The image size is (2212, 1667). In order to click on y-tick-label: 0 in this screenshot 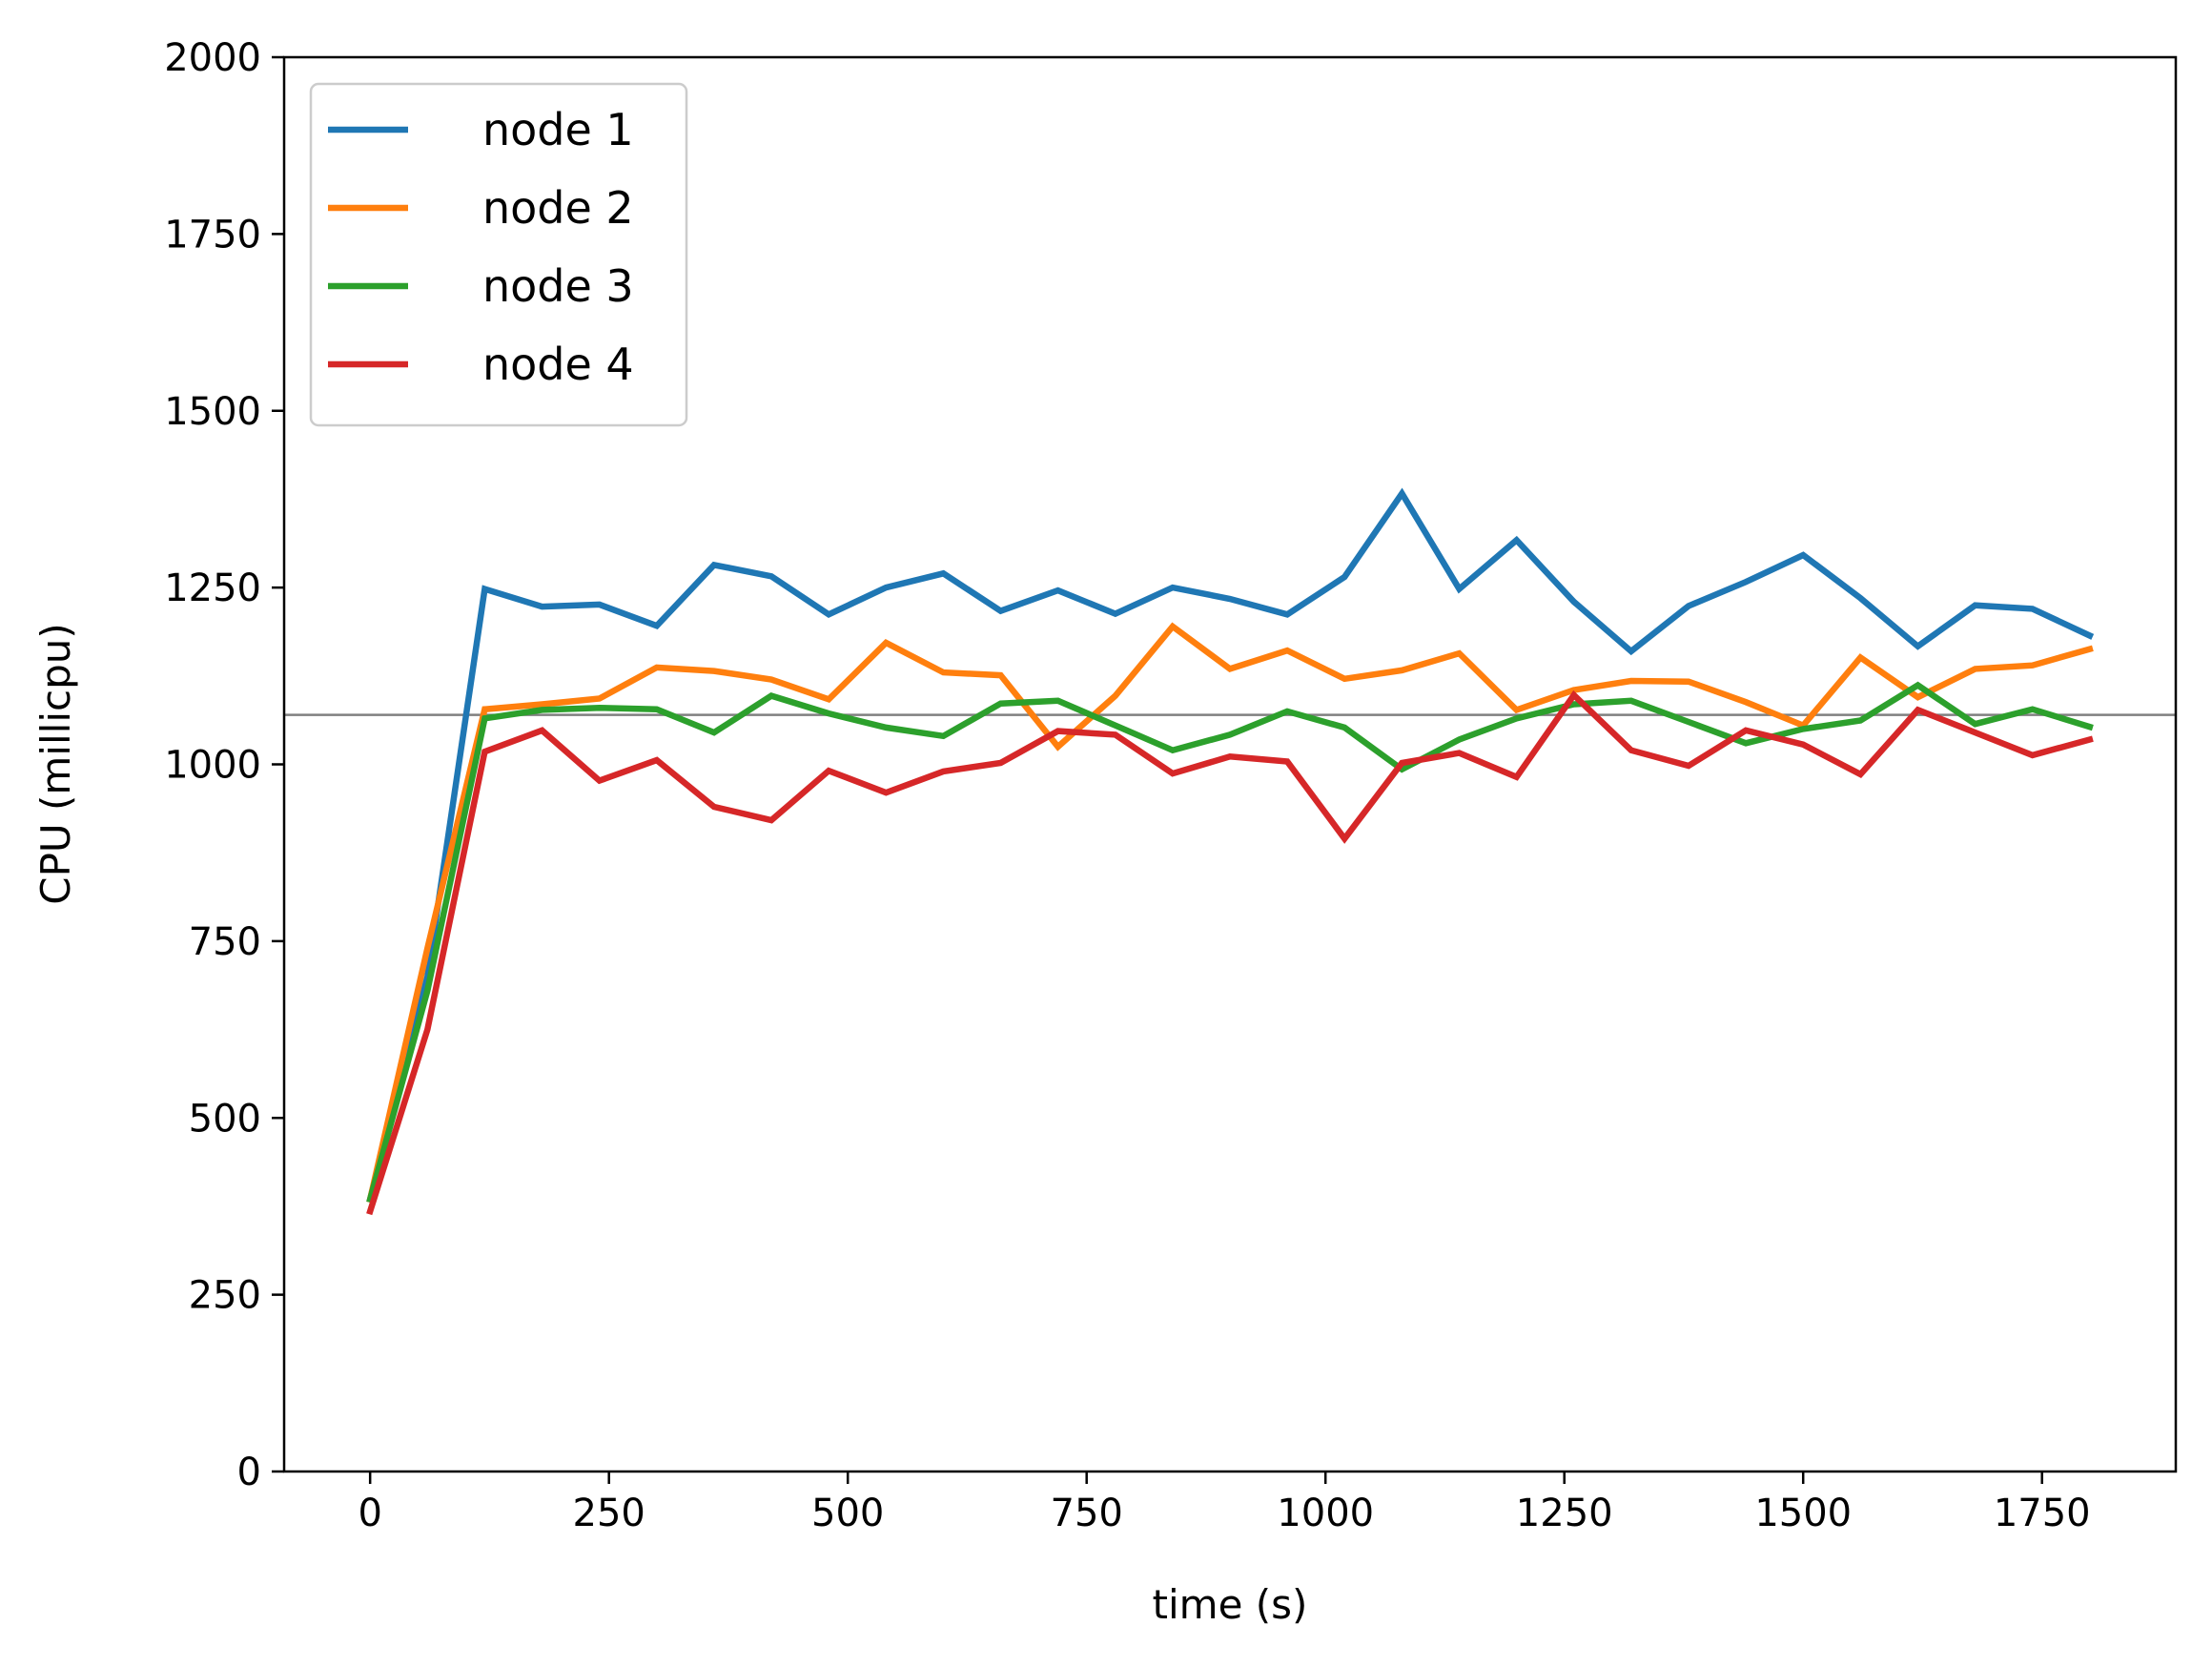, I will do `click(249, 1472)`.